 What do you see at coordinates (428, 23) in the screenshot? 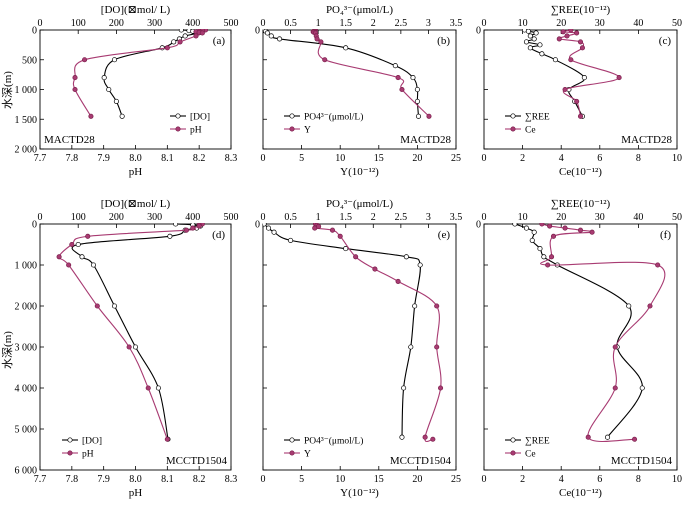
I see `top-tick-label: 3` at bounding box center [428, 23].